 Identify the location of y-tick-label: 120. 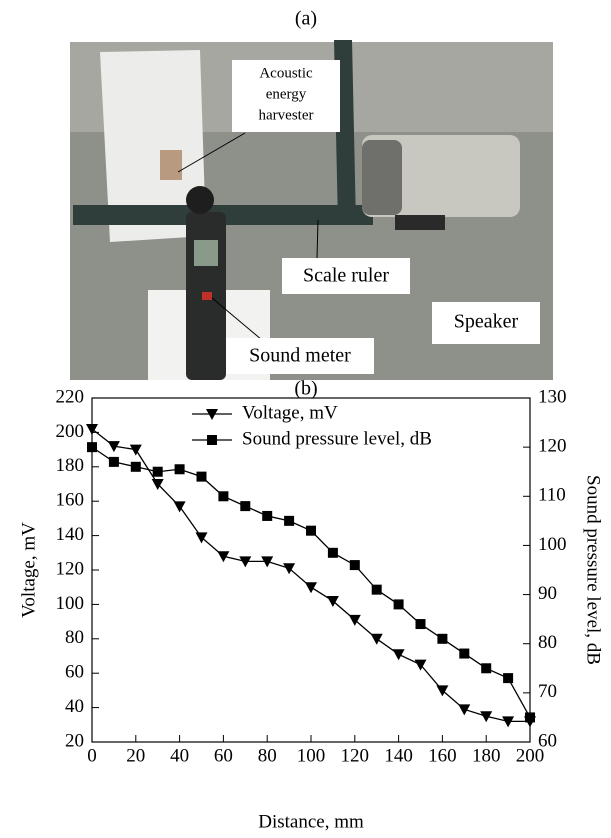
(70, 568).